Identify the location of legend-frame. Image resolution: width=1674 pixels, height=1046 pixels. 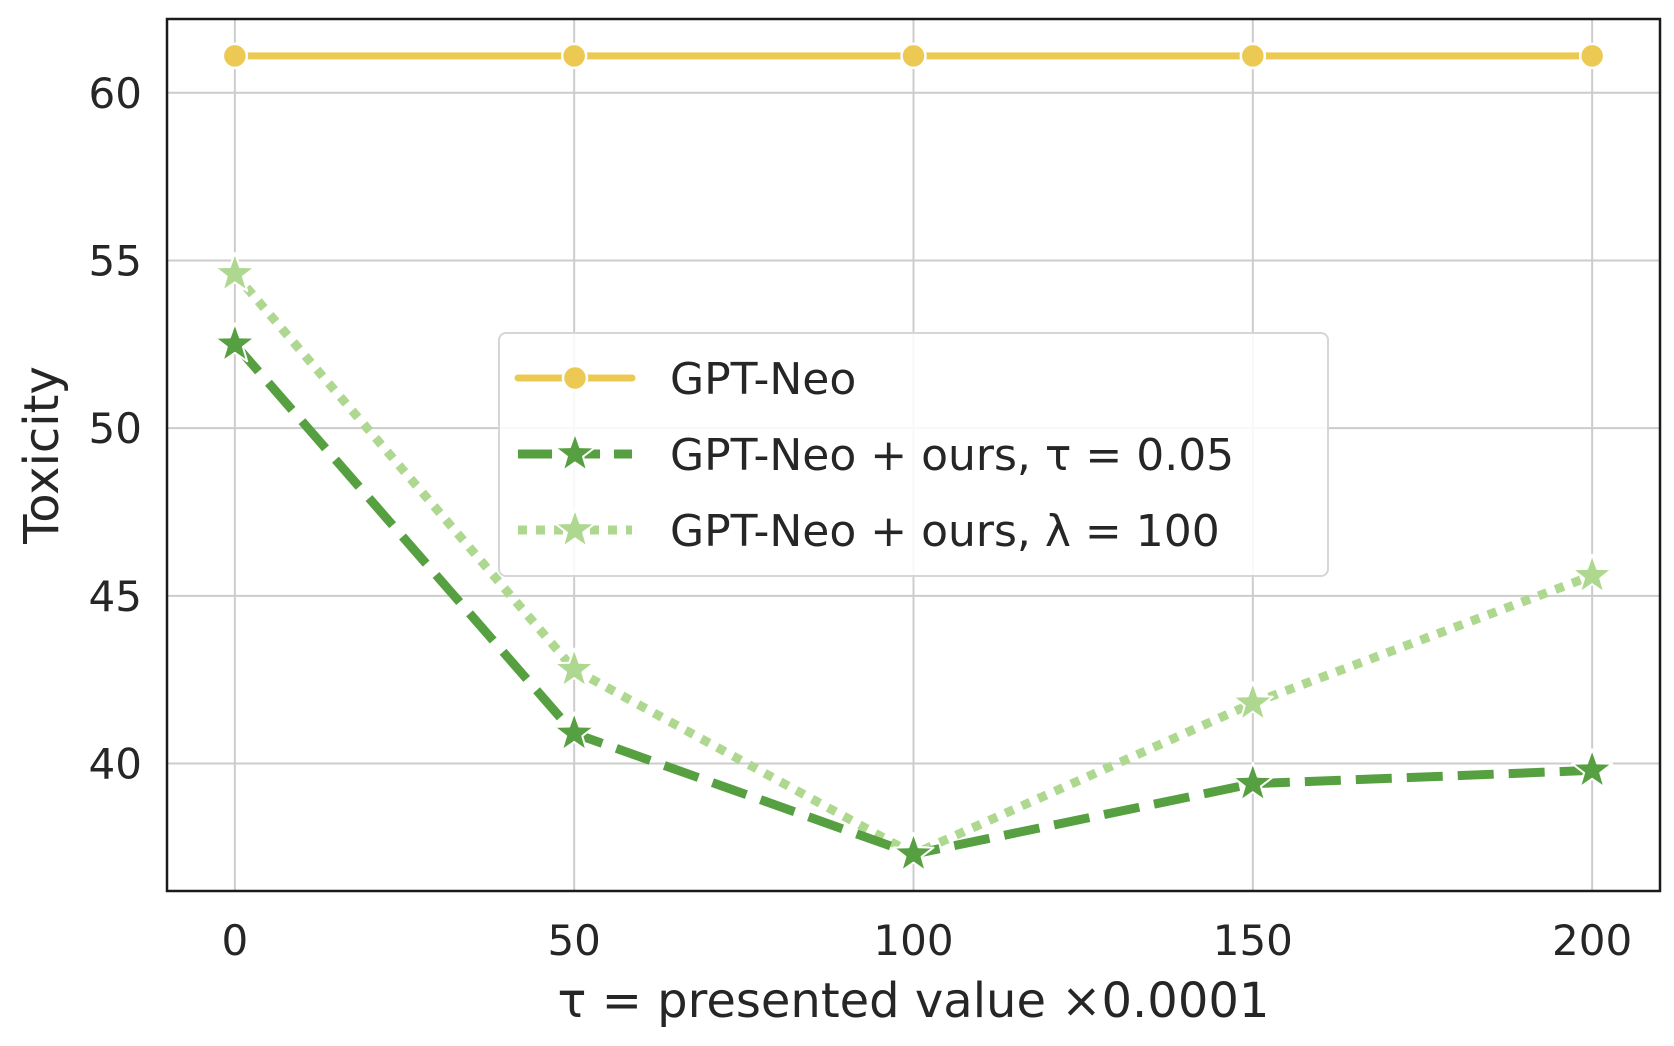
(913, 454).